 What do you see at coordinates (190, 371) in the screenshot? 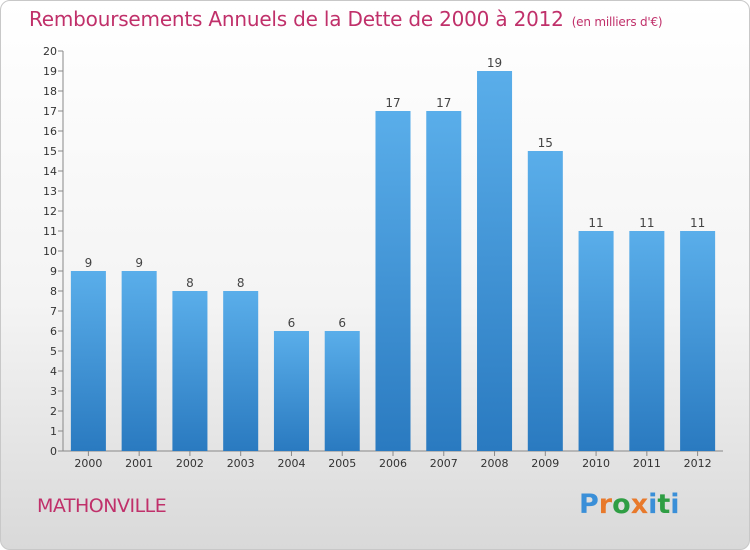
I see `bar-2002` at bounding box center [190, 371].